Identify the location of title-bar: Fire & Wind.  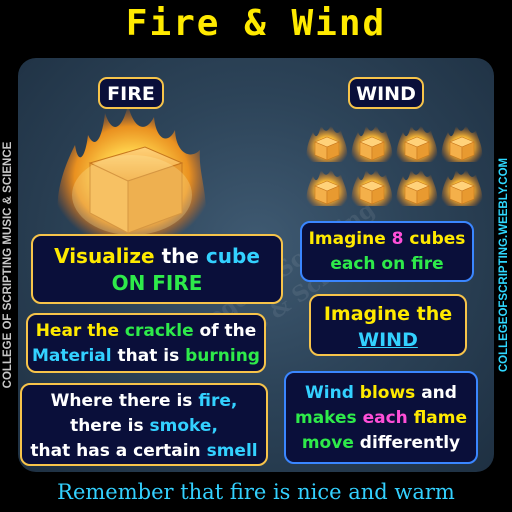
(256, 26).